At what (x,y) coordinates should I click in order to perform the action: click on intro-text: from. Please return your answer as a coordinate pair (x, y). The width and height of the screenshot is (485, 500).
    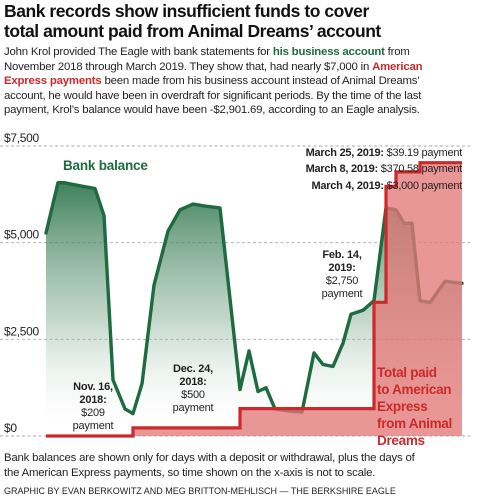
    Looking at the image, I should click on (397, 52).